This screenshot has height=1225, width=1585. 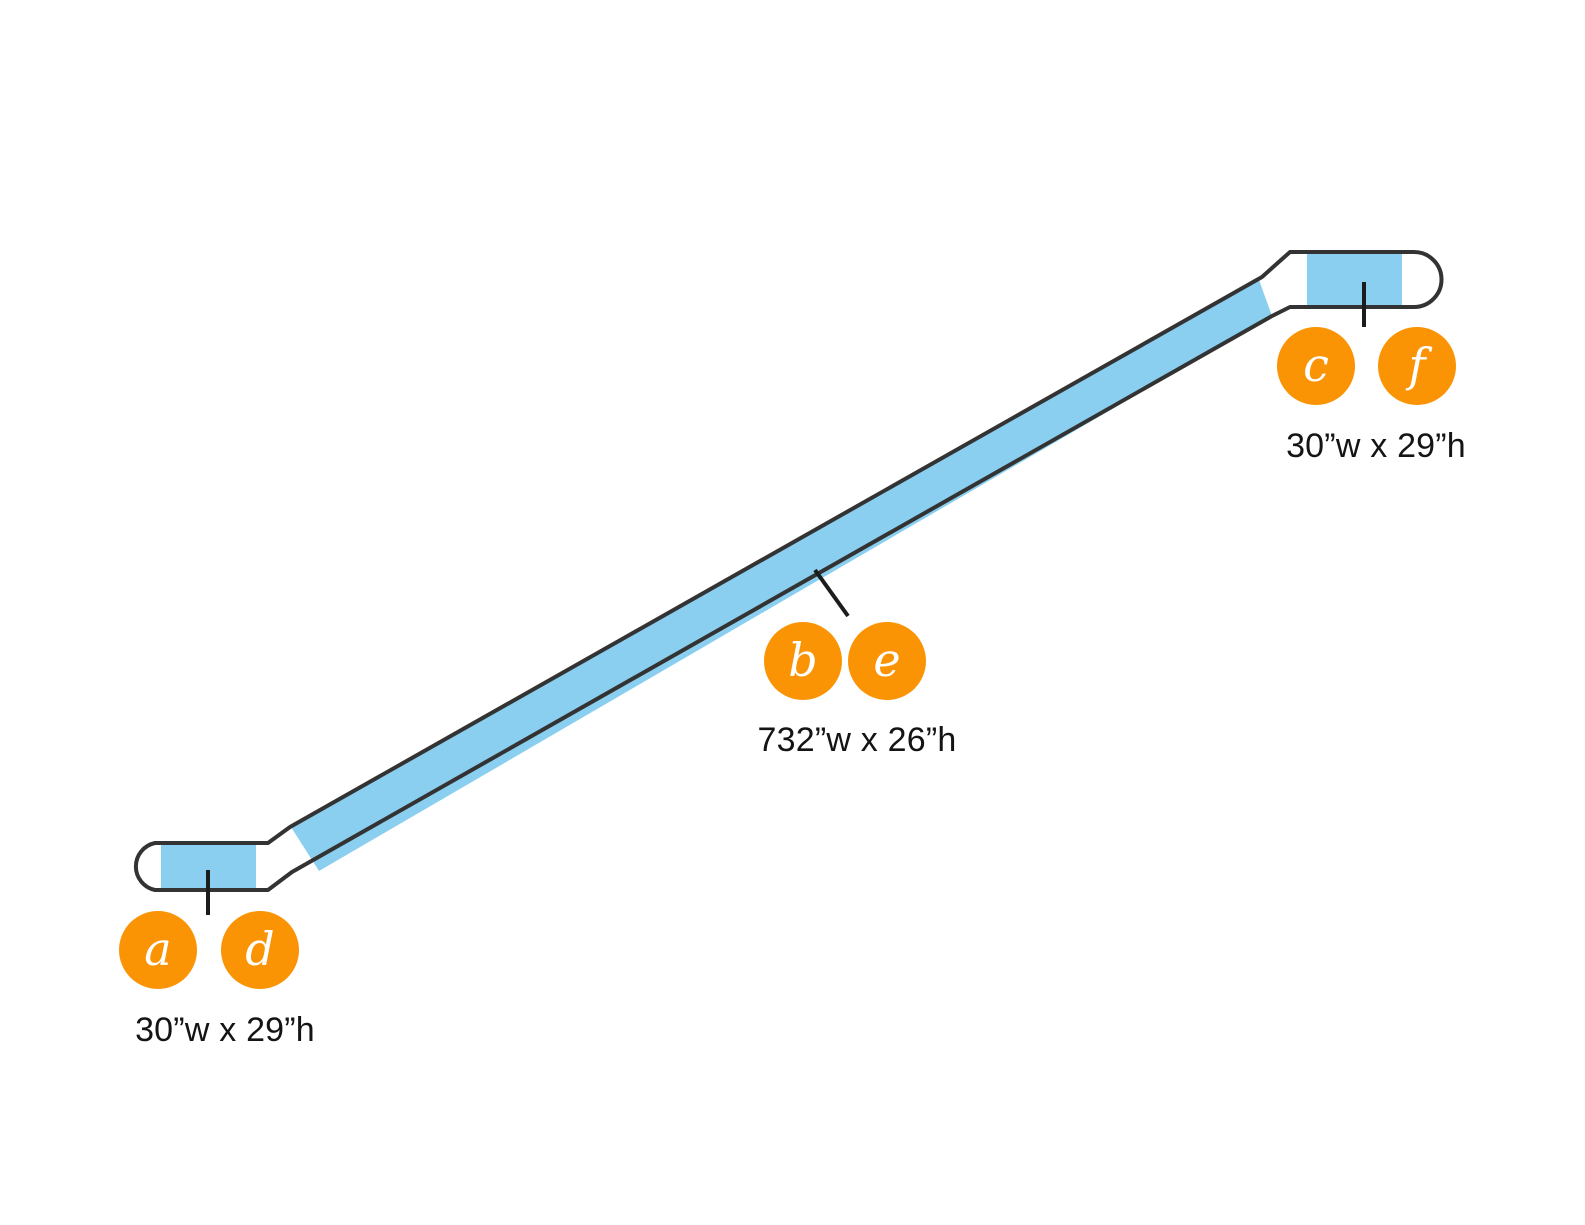 I want to click on marker-c-label: c, so click(x=1316, y=365).